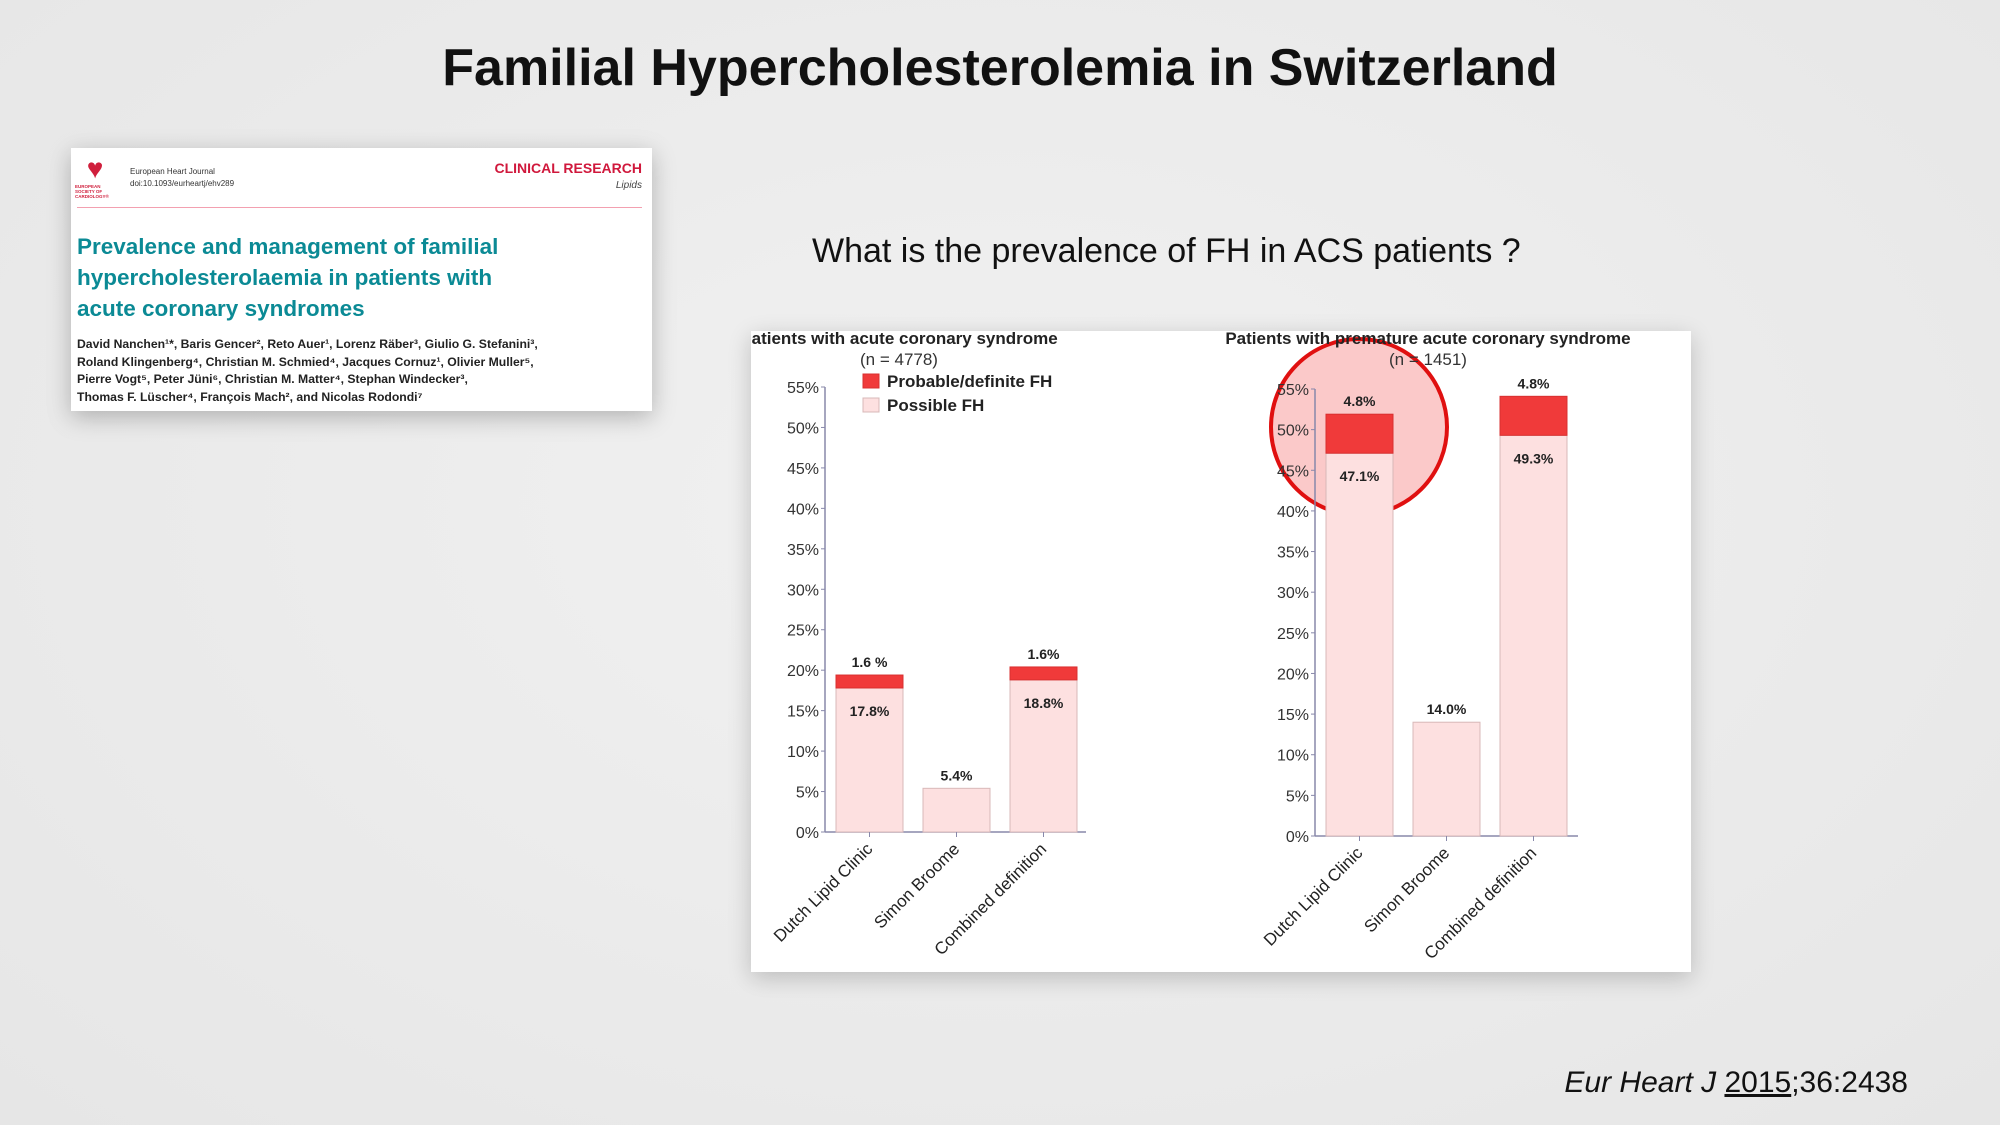  I want to click on citation-year: 2015, so click(1758, 1082).